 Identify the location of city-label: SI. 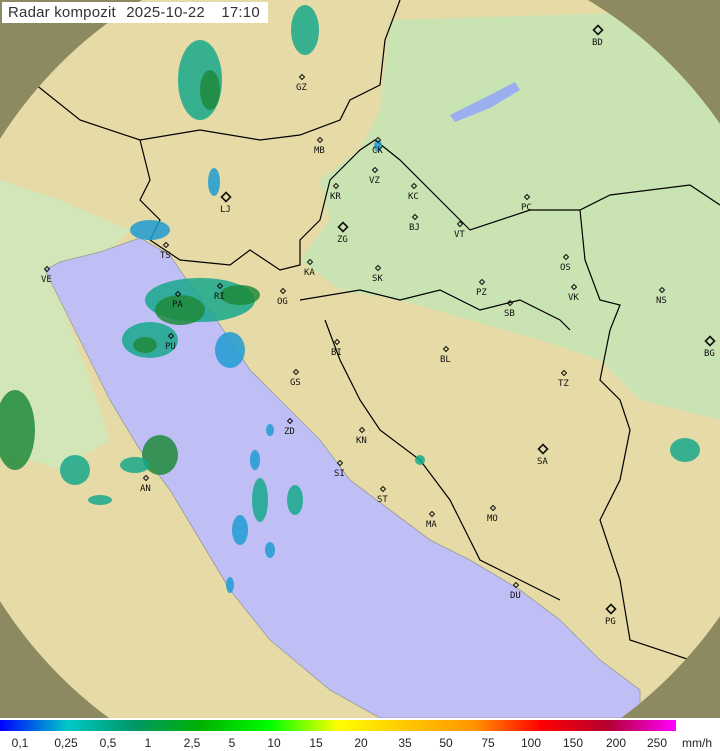
(339, 474).